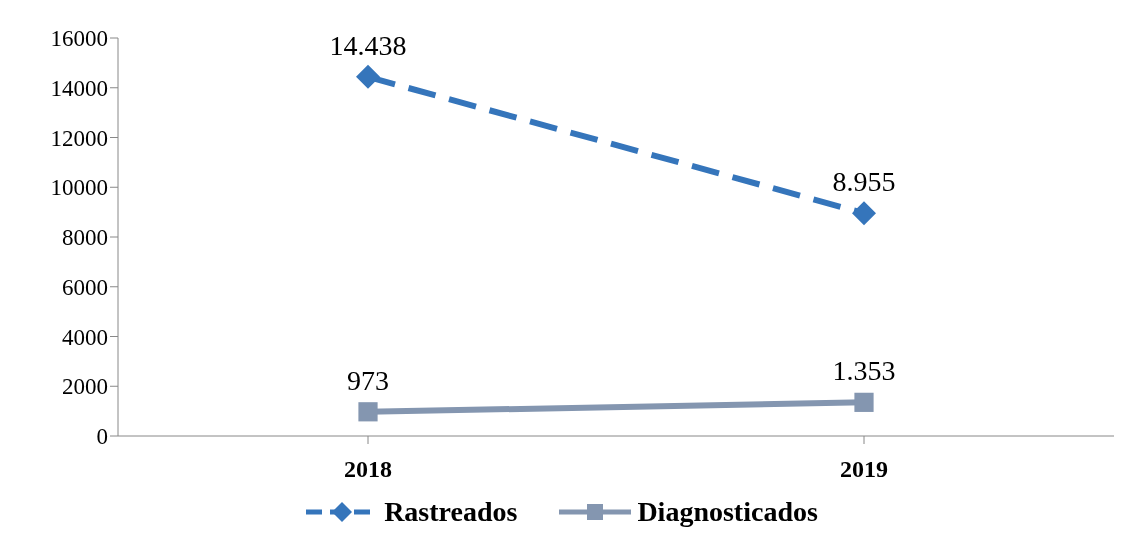 The height and width of the screenshot is (533, 1132). Describe the element at coordinates (864, 182) in the screenshot. I see `data-label: 8.955` at that location.